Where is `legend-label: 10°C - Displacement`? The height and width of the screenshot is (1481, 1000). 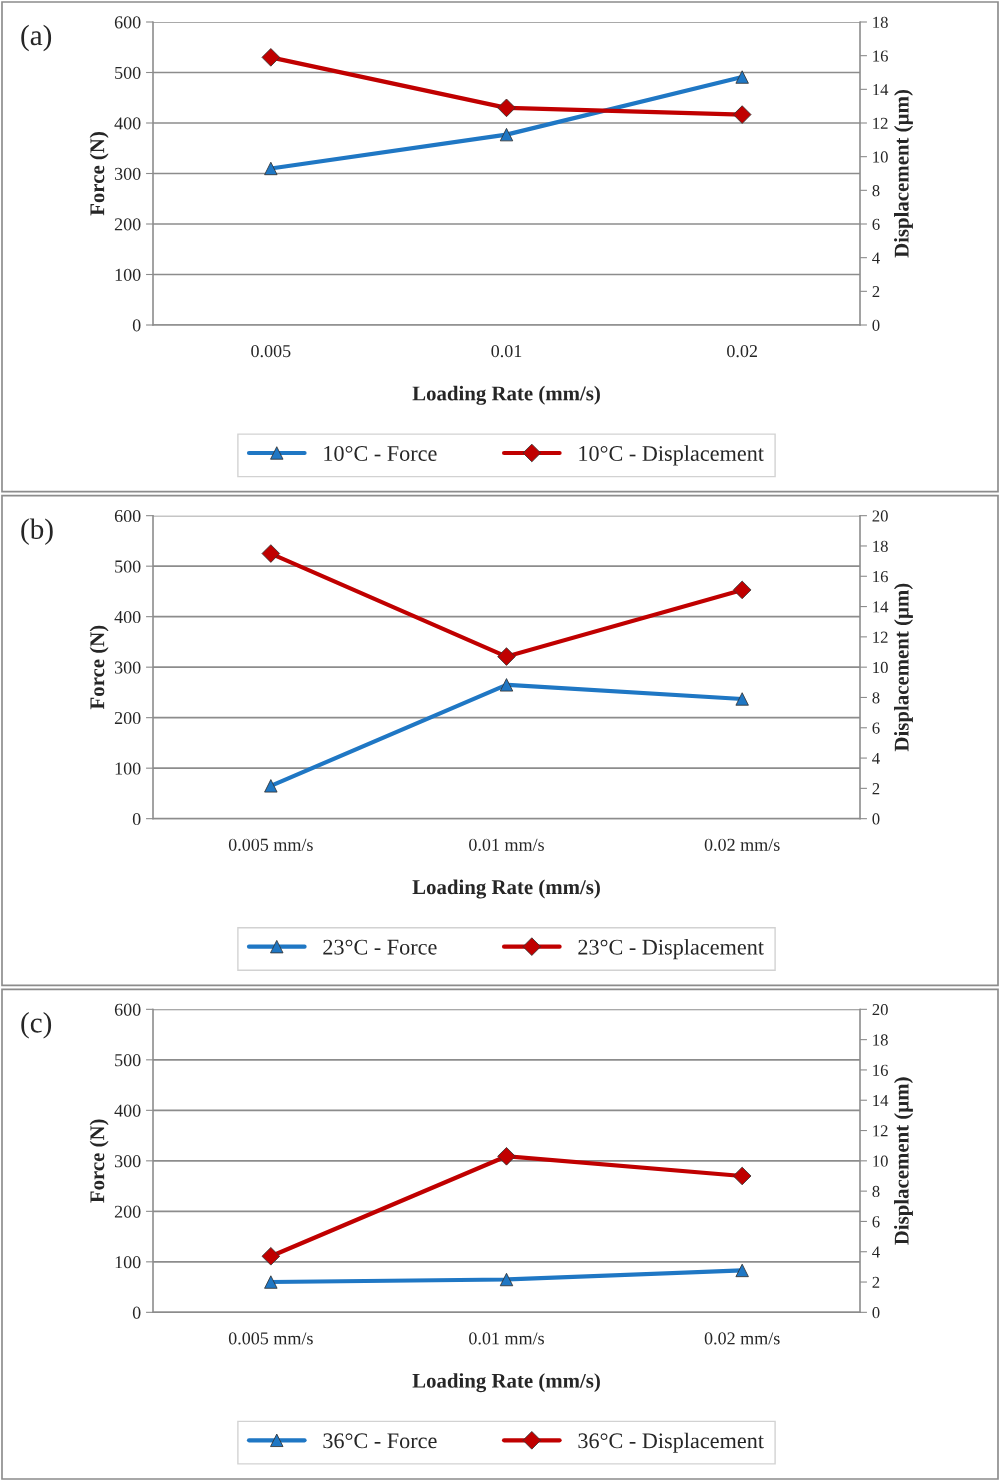 legend-label: 10°C - Displacement is located at coordinates (671, 455).